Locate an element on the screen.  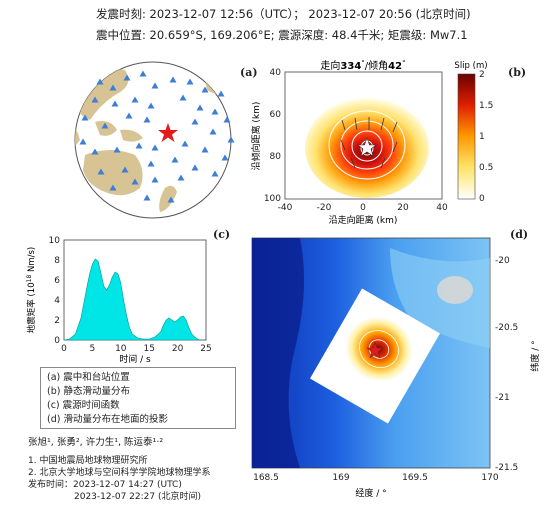
credits-release-local: 2023-12-07 22:27 (北京时间) is located at coordinates (137, 497).